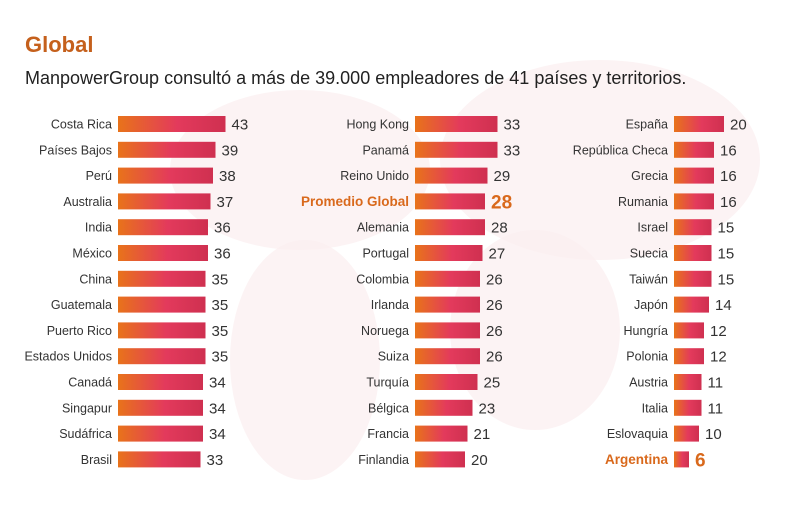 Image resolution: width=800 pixels, height=511 pixels. I want to click on bar-label: República Checa, so click(620, 150).